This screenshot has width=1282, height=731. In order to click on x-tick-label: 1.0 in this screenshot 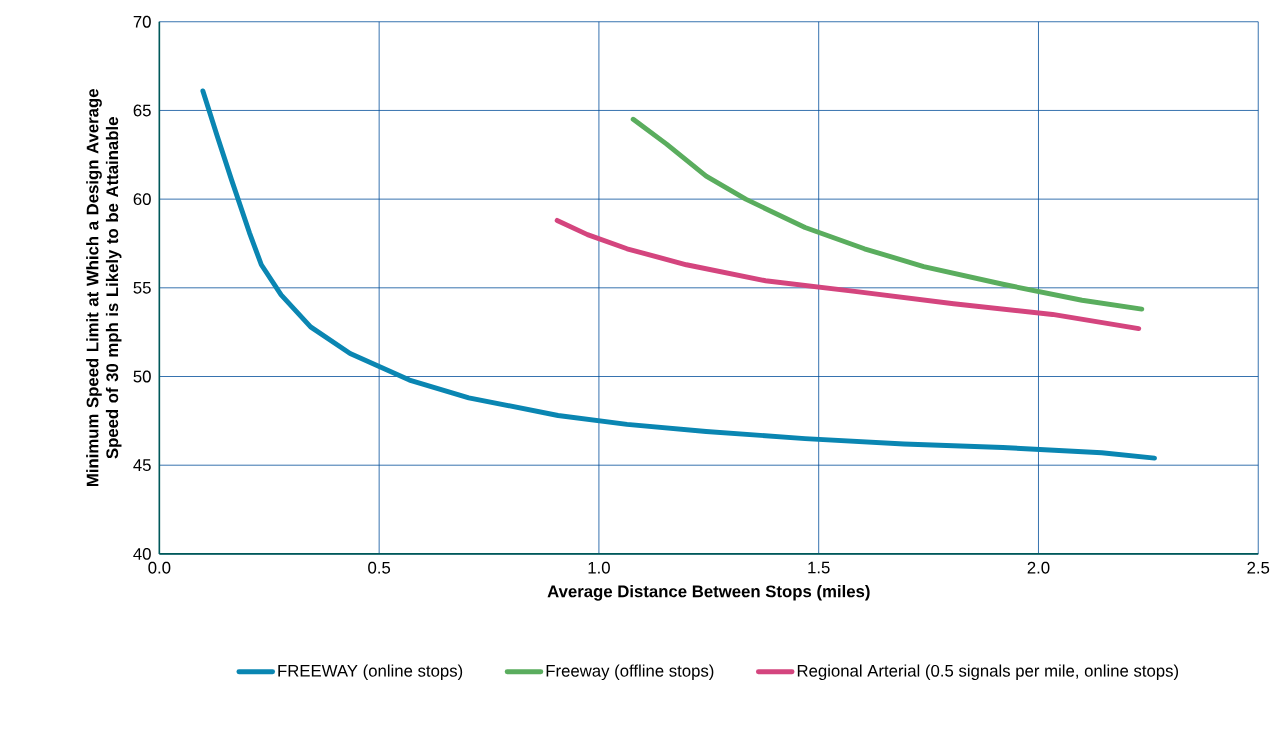, I will do `click(599, 567)`.